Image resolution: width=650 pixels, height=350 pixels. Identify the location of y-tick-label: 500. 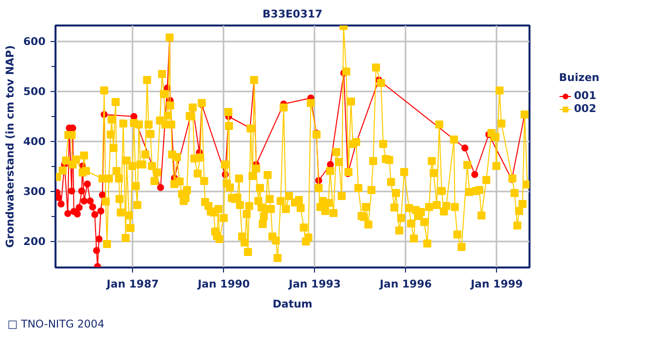
(34, 91).